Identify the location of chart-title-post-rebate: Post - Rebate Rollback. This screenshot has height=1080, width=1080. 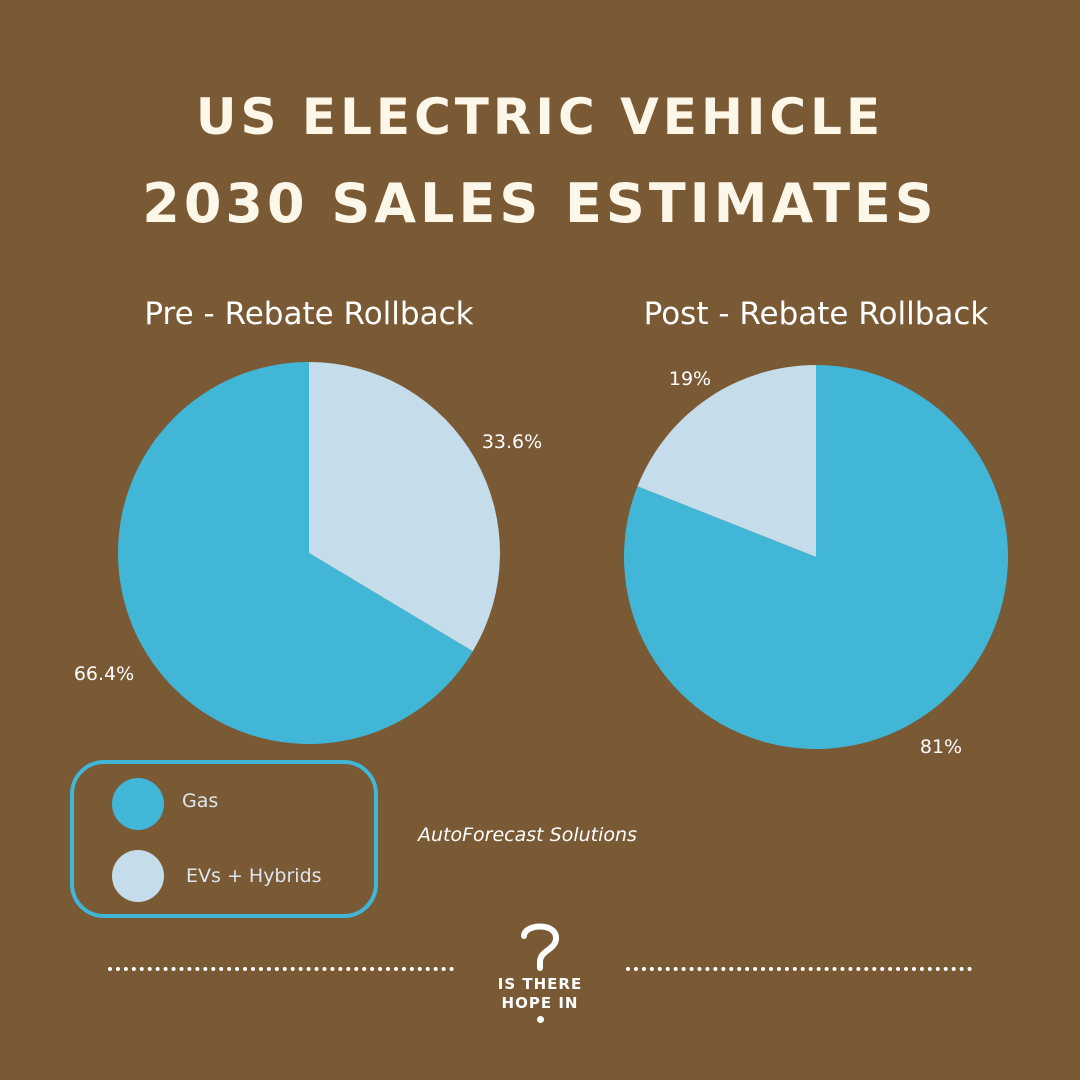
(816, 314).